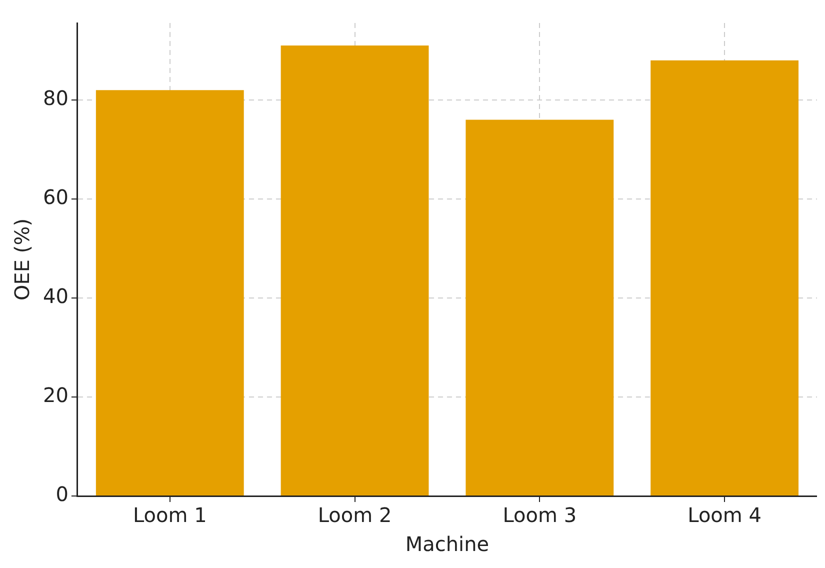 The width and height of the screenshot is (825, 568). What do you see at coordinates (55, 296) in the screenshot?
I see `y-tick-label: 40` at bounding box center [55, 296].